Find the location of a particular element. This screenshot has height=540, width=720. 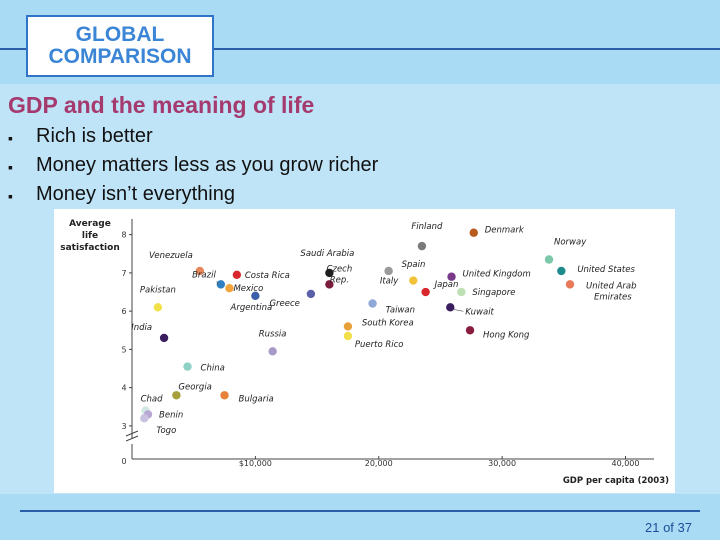

page-number: 21 of 37 is located at coordinates (668, 527).